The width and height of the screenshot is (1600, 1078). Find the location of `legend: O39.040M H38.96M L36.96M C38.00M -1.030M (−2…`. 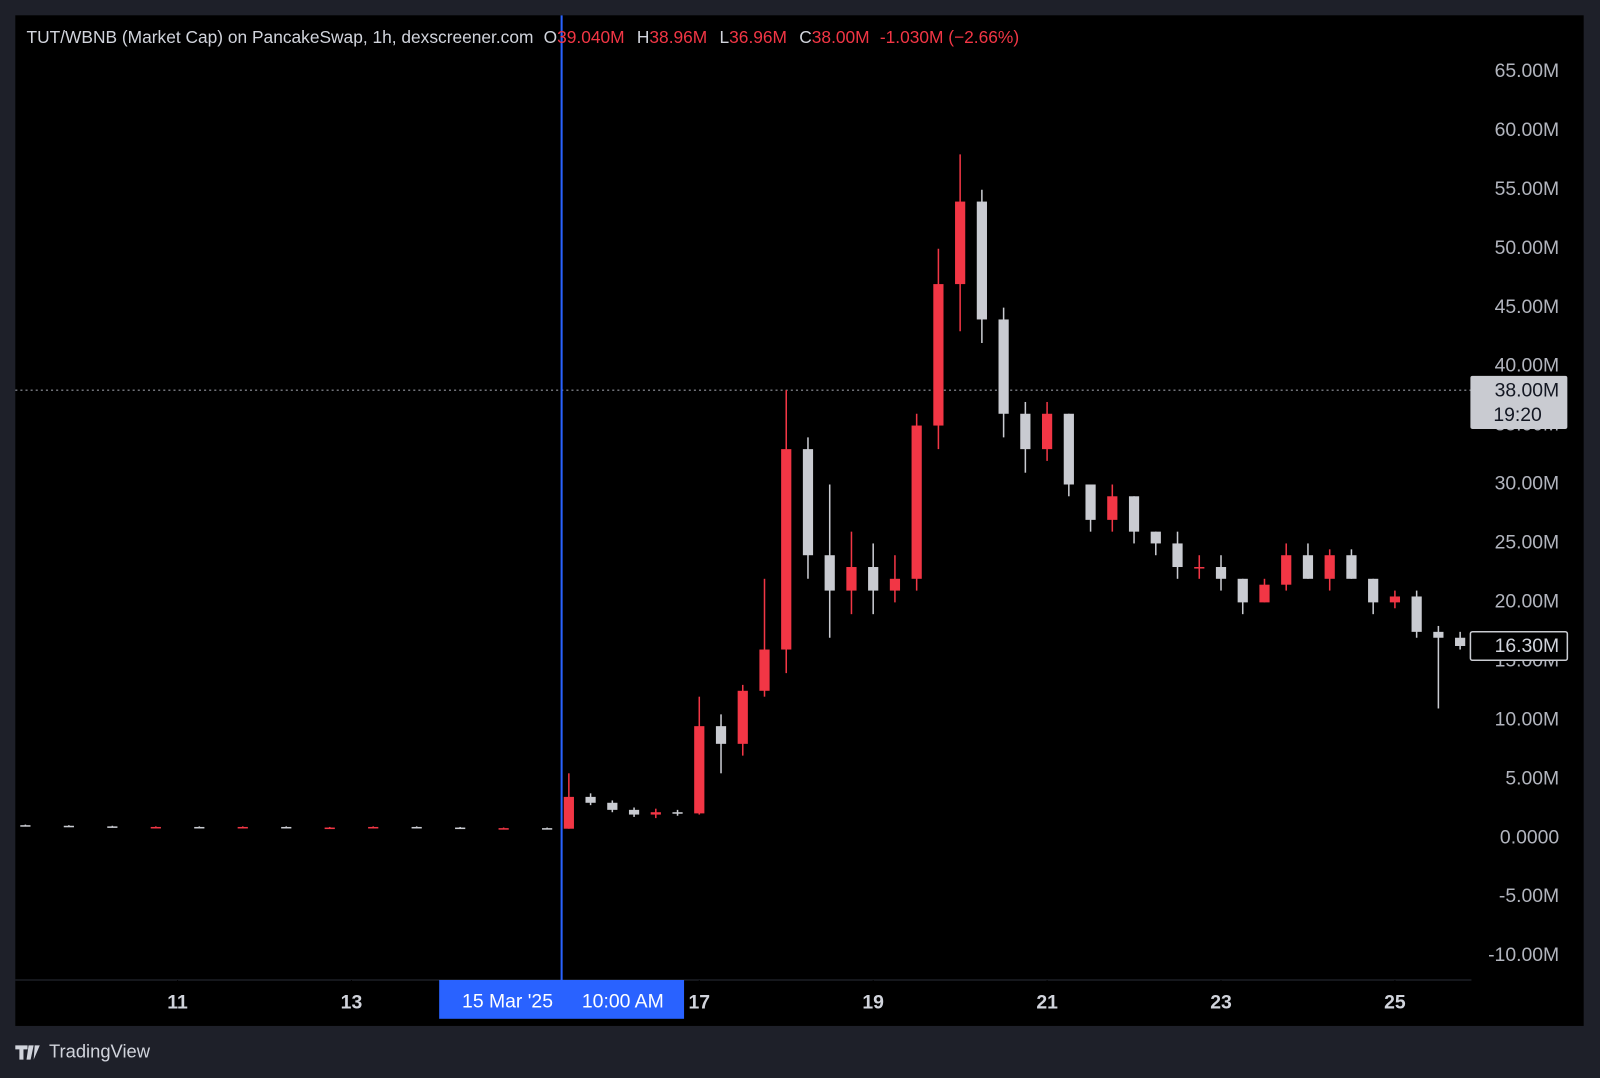

legend: O39.040M H38.96M L36.96M C38.00M -1.030M (−2… is located at coordinates (781, 36).